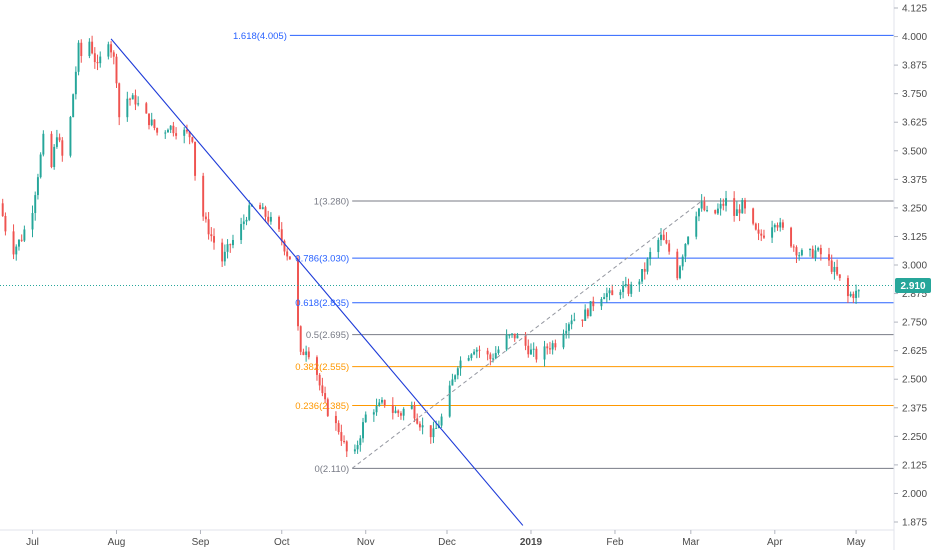  Describe the element at coordinates (914, 37) in the screenshot. I see `price-tick-label: 4.000` at that location.